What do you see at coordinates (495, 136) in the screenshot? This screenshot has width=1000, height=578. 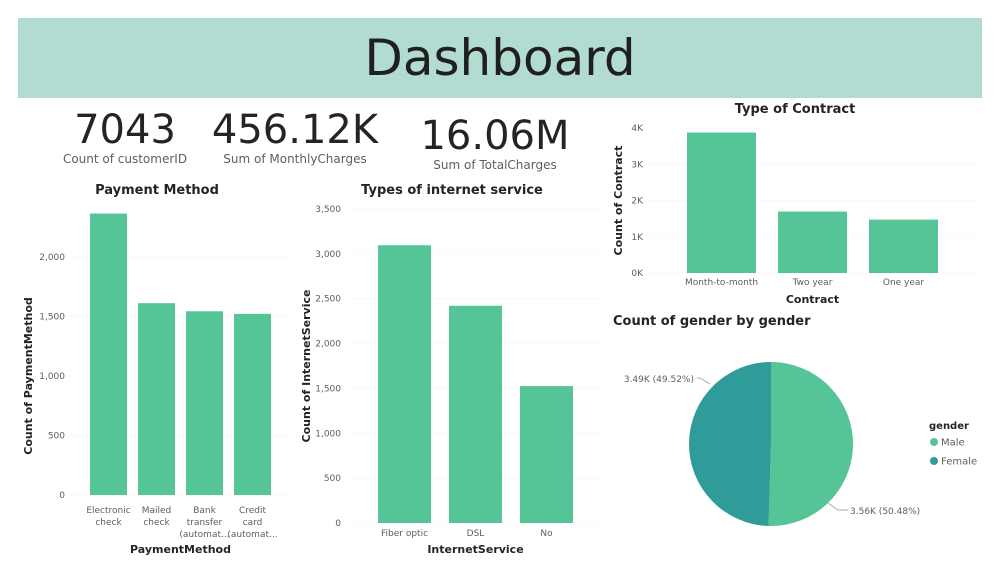 I see `kpi-value: 16.06M` at bounding box center [495, 136].